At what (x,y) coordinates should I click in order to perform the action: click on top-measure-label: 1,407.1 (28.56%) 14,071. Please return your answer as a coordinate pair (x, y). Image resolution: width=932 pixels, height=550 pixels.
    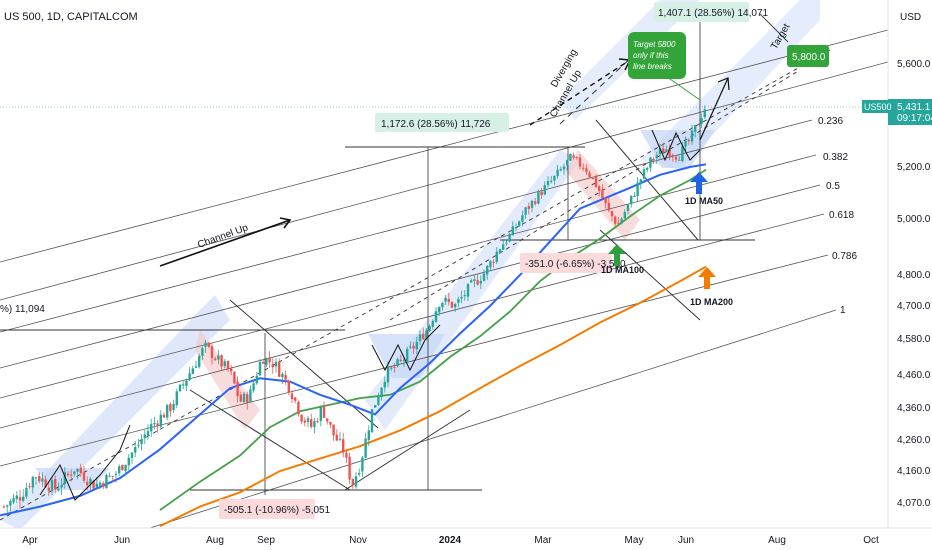
    Looking at the image, I should click on (713, 13).